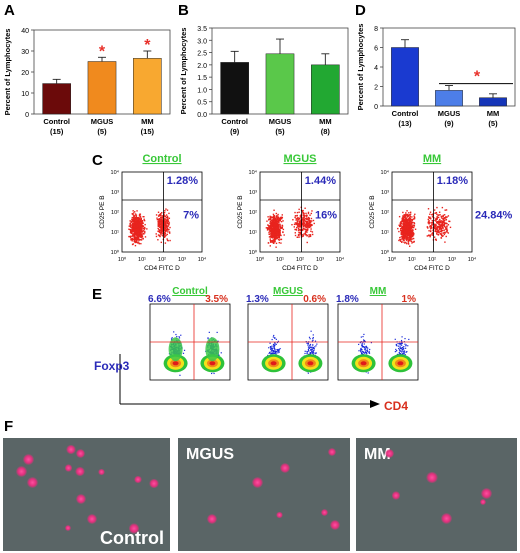  Describe the element at coordinates (288, 291) in the screenshot. I see `foxp3-plot-title: MGUS` at that location.